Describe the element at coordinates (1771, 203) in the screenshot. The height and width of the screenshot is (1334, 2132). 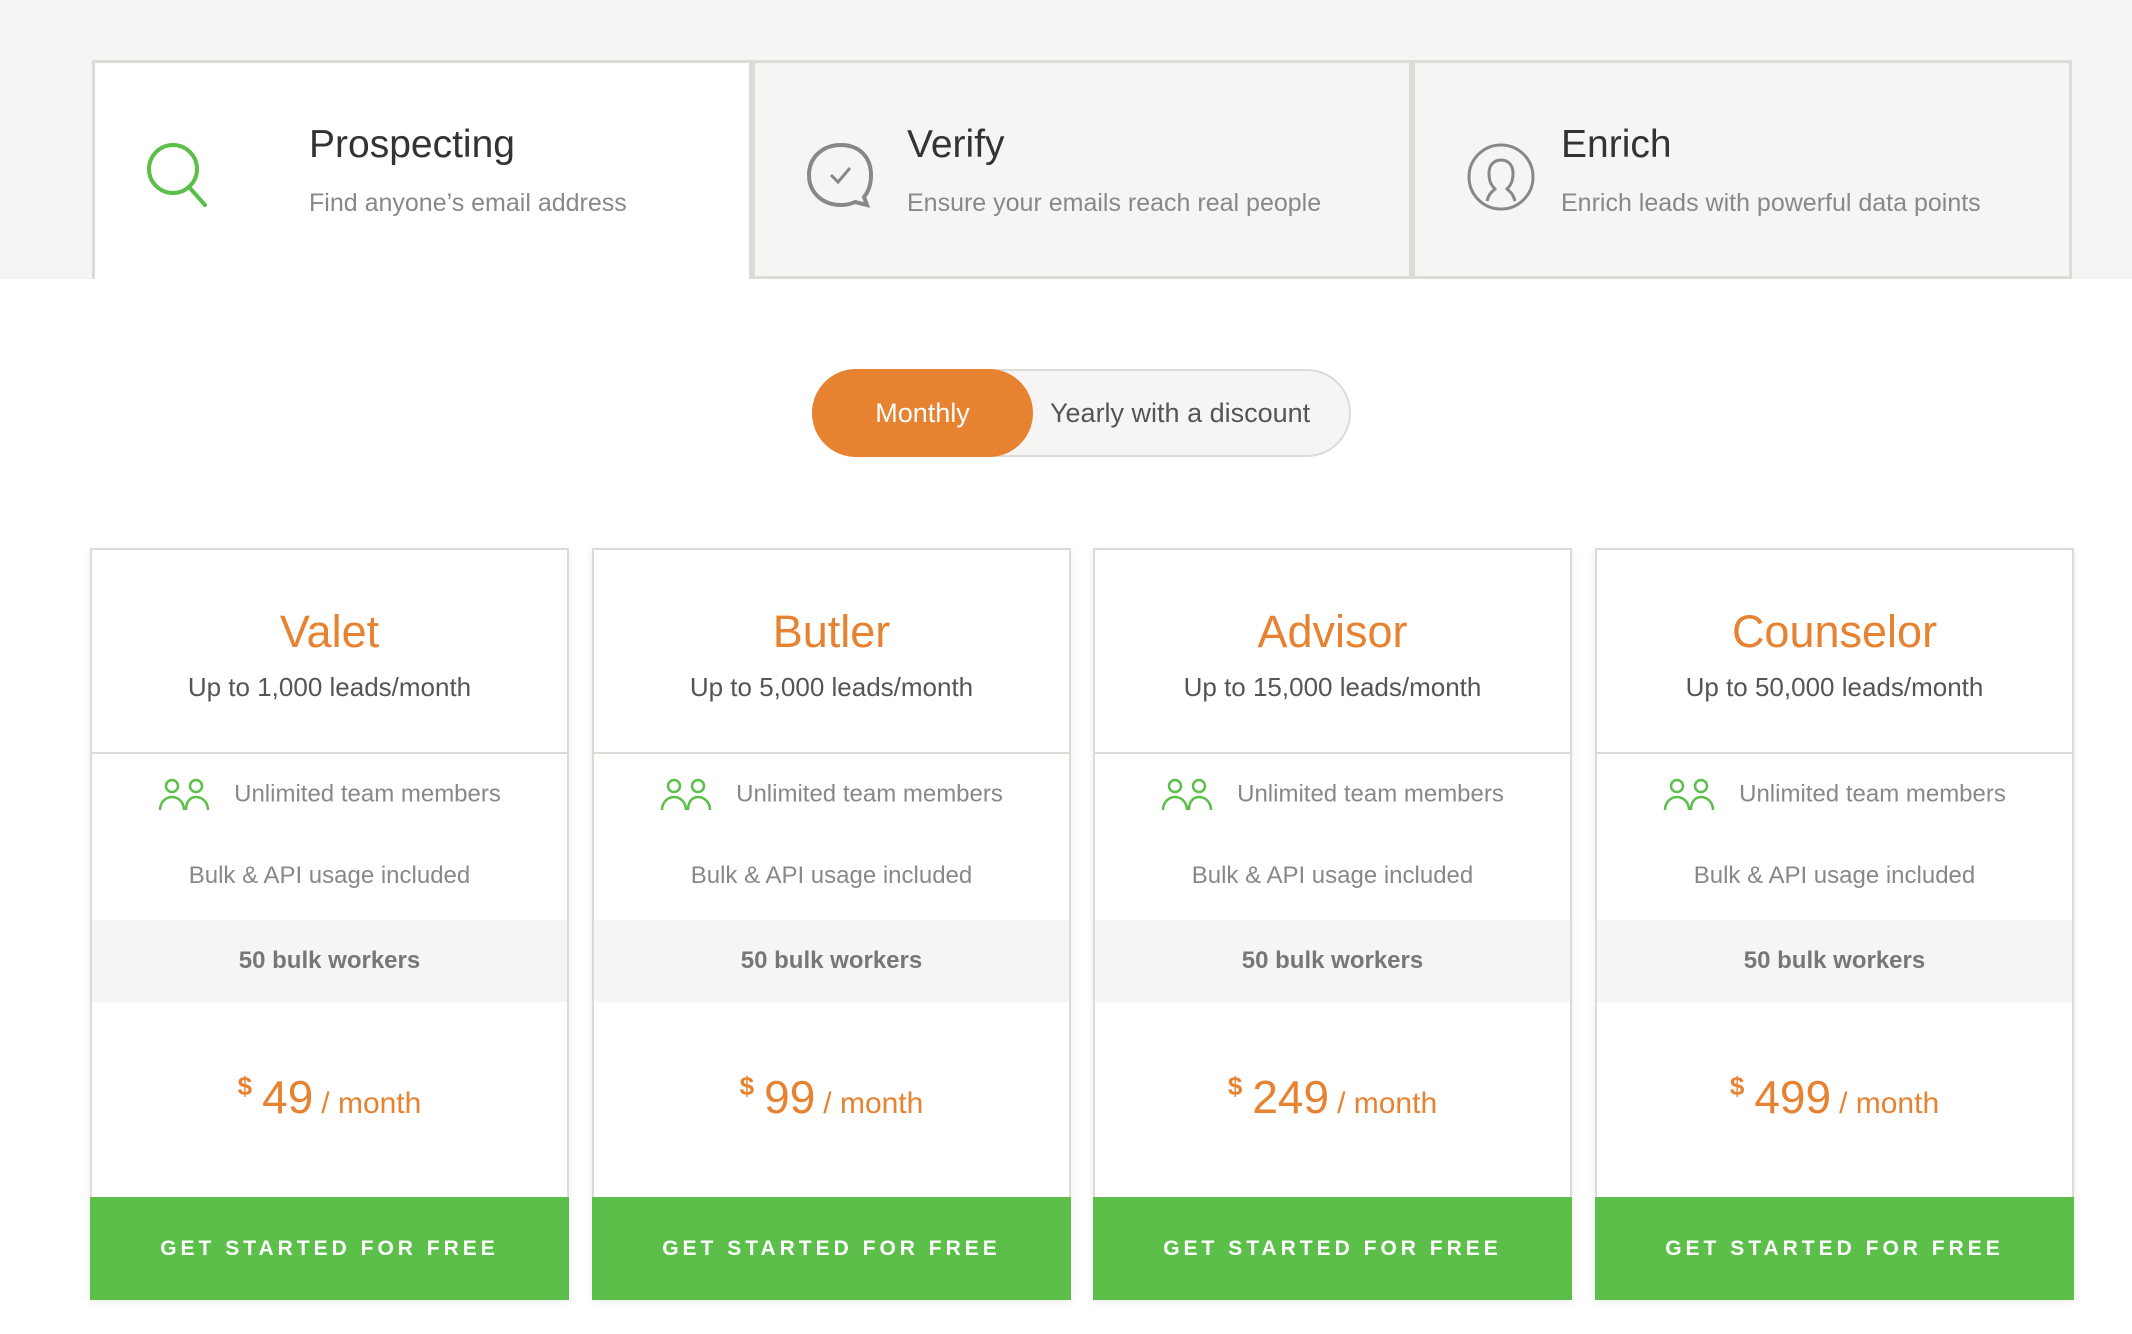
I see `tab-subtitle: Enrich leads with powerful data points` at that location.